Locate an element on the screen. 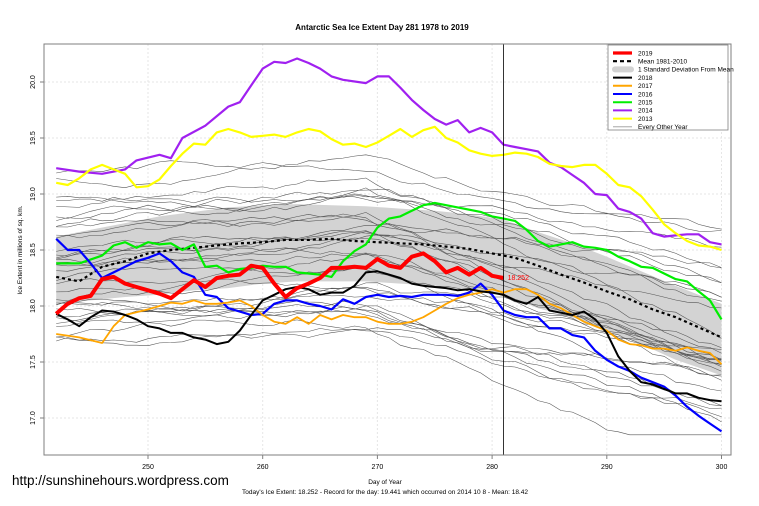 This screenshot has height=506, width=759. x-tick-label: 280 is located at coordinates (492, 467).